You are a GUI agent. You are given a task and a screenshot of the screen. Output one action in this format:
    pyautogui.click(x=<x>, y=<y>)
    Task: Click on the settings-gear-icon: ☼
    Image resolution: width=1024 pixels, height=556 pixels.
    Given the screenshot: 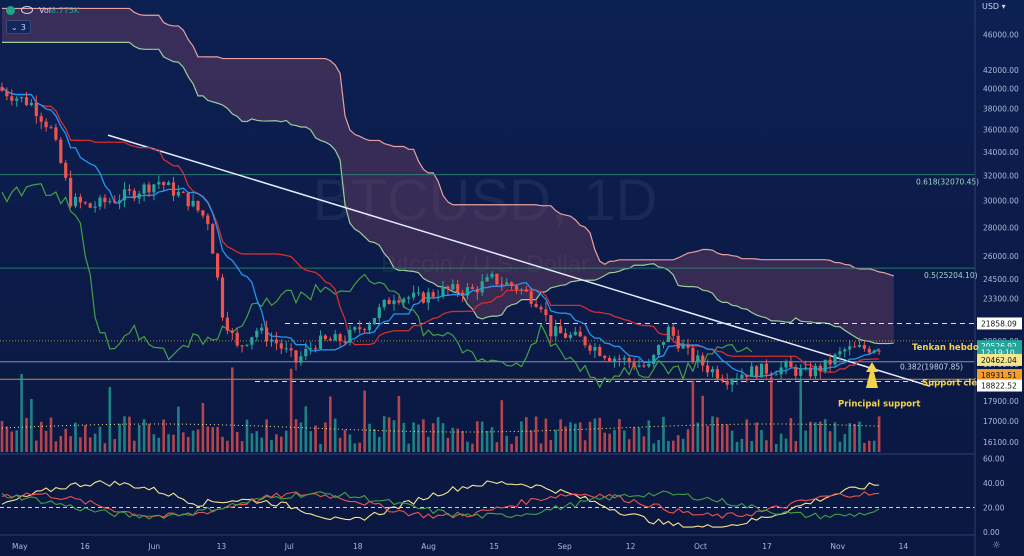 What is the action you would take?
    pyautogui.click(x=996, y=545)
    